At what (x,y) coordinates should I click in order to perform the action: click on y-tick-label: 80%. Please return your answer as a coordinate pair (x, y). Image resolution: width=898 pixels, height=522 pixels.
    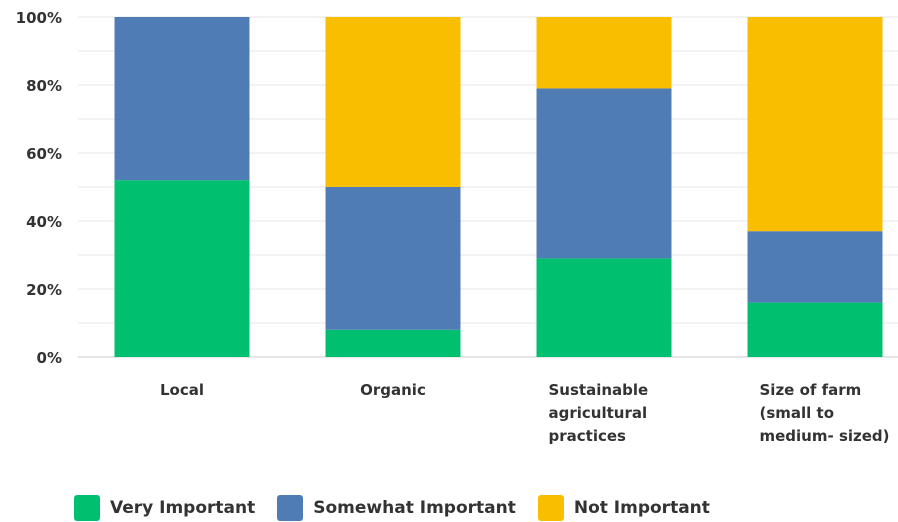
    Looking at the image, I should click on (44, 86).